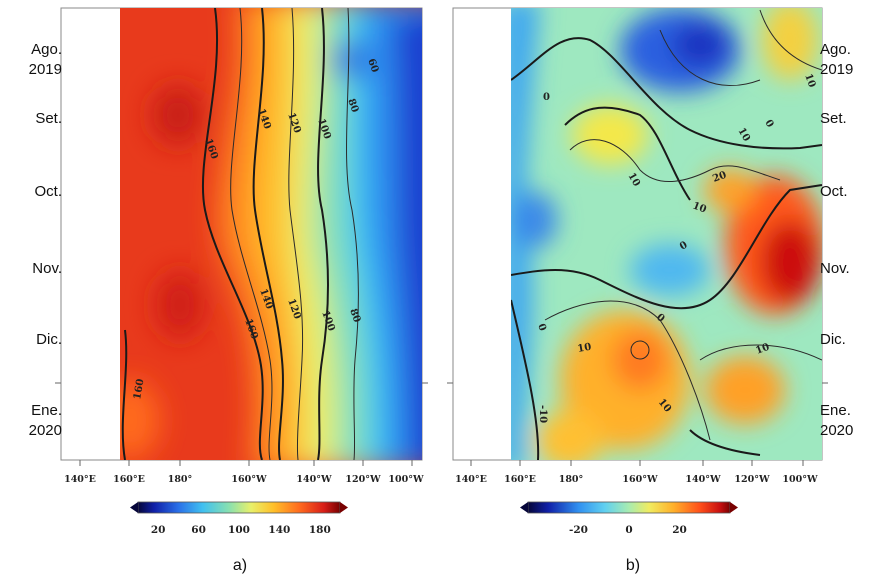  What do you see at coordinates (629, 507) in the screenshot?
I see `colorbar-b` at bounding box center [629, 507].